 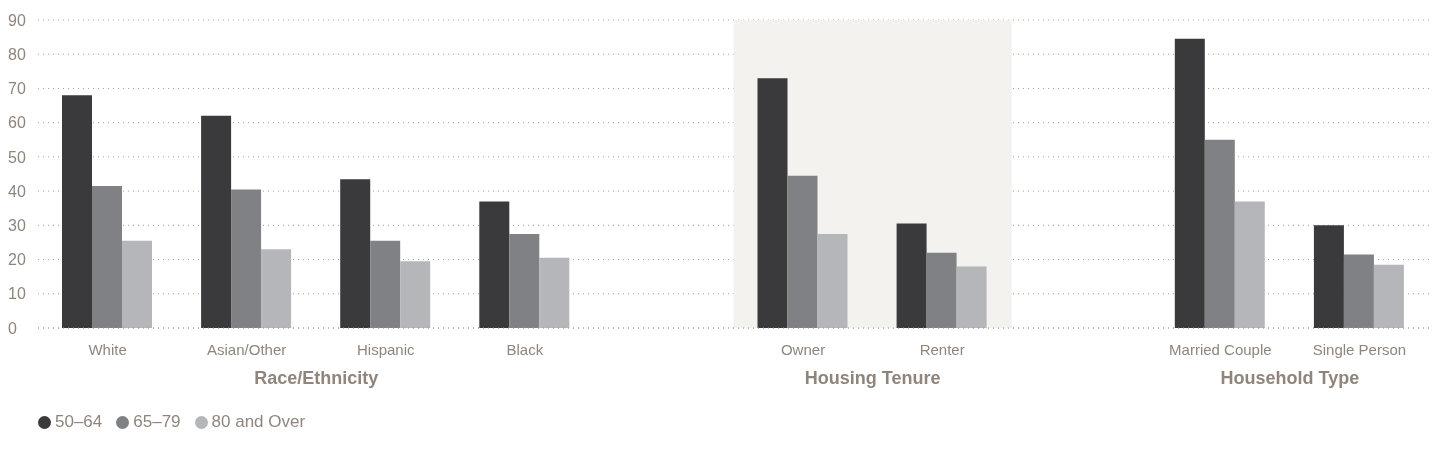 What do you see at coordinates (78, 422) in the screenshot?
I see `legend-label: 50–64` at bounding box center [78, 422].